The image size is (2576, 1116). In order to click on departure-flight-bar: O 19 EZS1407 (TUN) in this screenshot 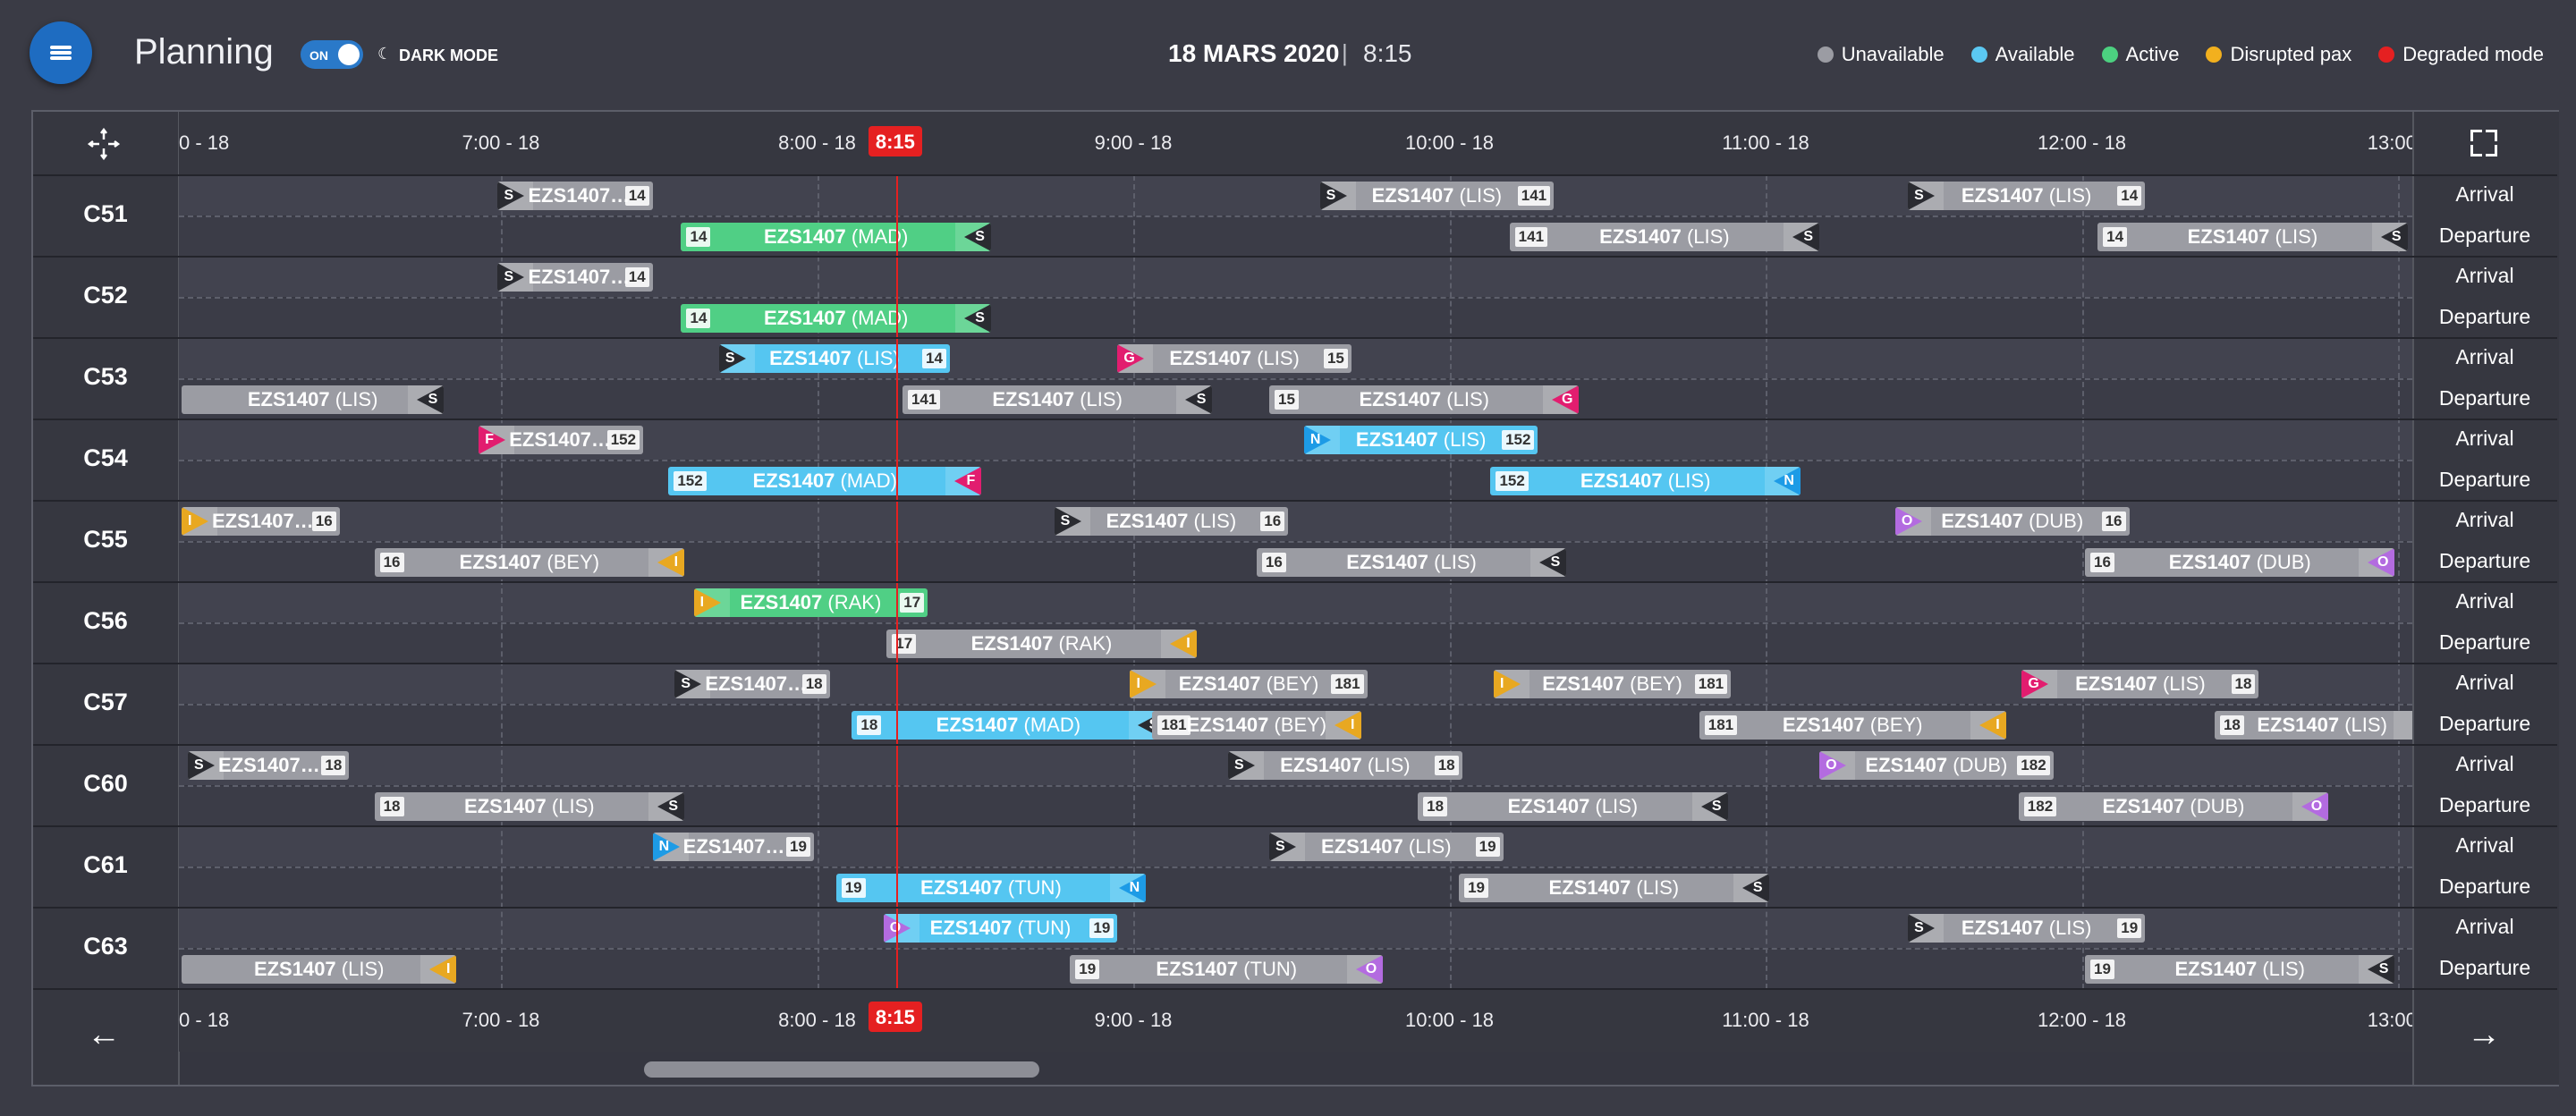, I will do `click(1227, 969)`.